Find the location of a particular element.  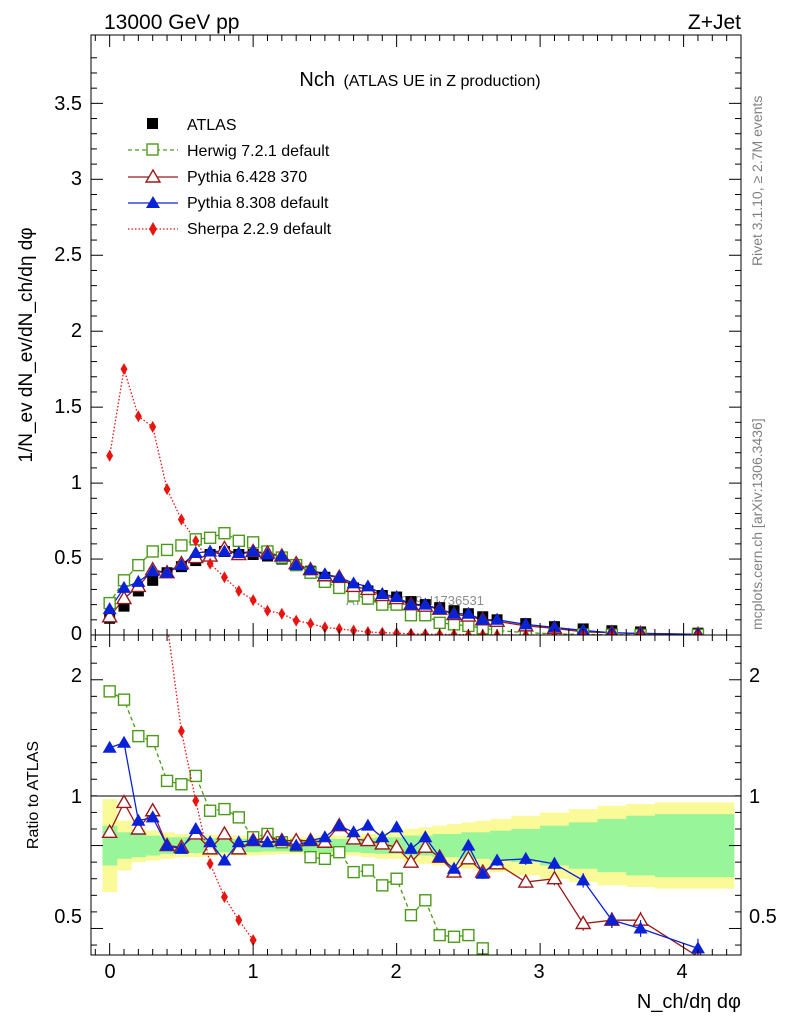

x-tick-label: 2 is located at coordinates (395, 972).